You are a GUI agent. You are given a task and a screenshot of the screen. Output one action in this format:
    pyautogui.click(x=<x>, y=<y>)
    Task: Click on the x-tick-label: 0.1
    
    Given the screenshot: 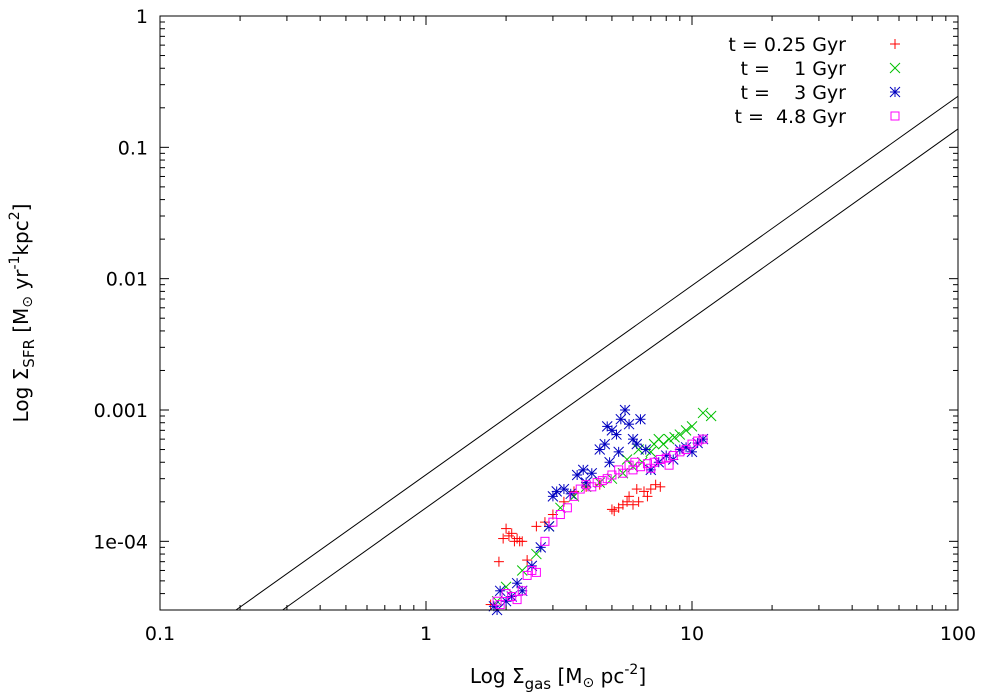 What is the action you would take?
    pyautogui.click(x=160, y=634)
    